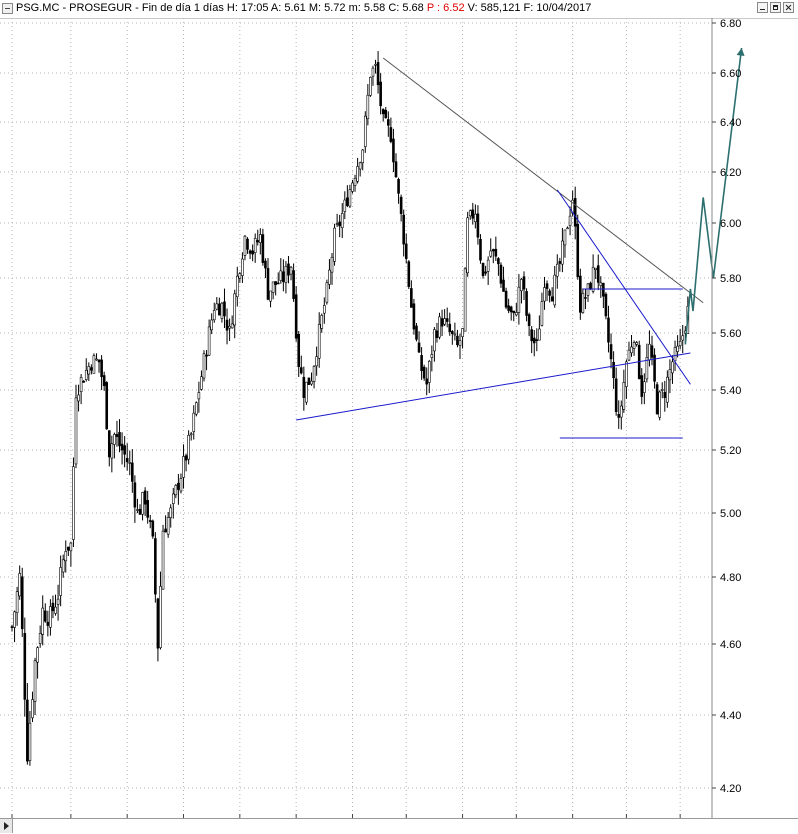 The image size is (798, 834). Describe the element at coordinates (730, 716) in the screenshot. I see `y-tick-label: 4.40` at that location.